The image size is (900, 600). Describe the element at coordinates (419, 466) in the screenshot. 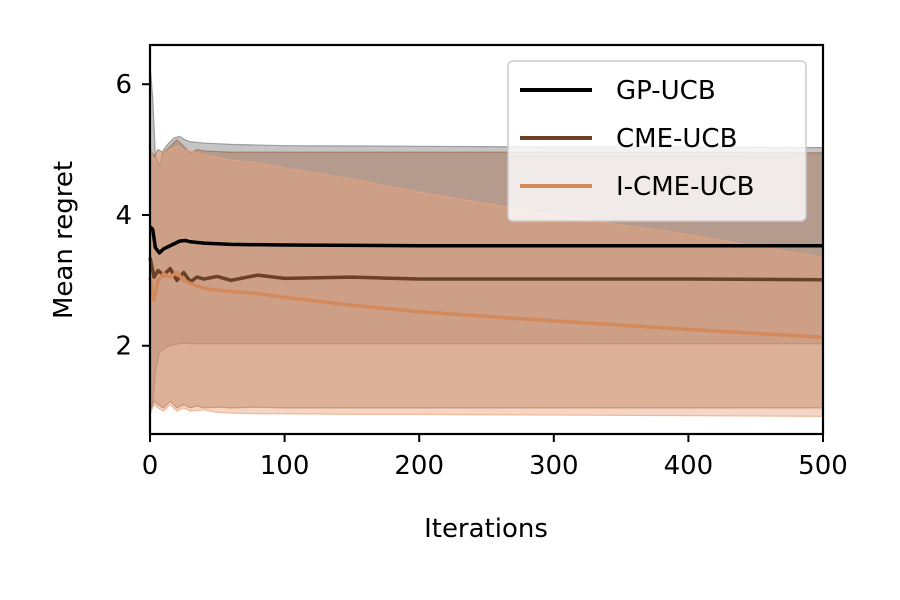

I see `x-tick-label: 200` at that location.